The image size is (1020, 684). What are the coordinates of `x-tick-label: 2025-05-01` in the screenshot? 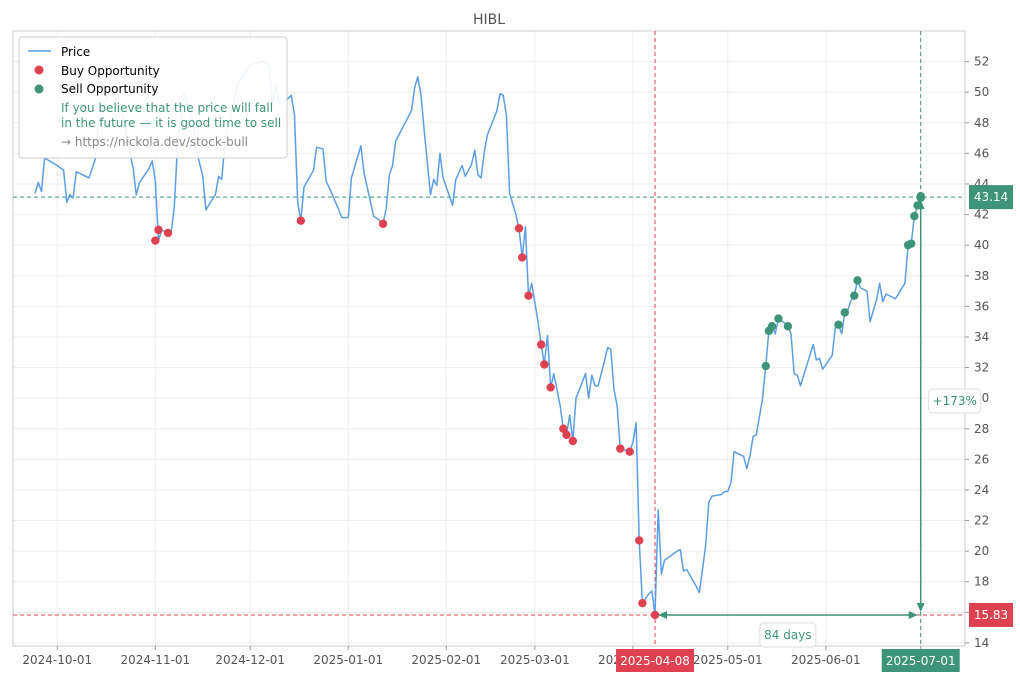 It's located at (728, 660).